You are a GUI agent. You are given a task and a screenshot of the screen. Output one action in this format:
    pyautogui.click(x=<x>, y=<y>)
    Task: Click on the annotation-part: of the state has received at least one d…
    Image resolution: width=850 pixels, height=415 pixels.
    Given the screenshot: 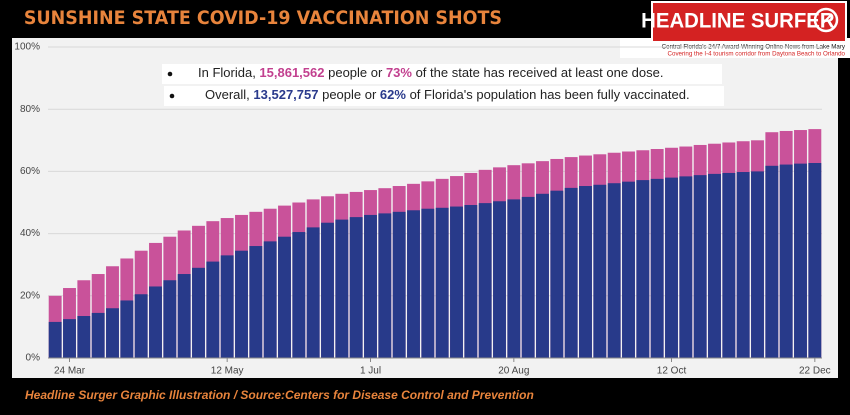 What is the action you would take?
    pyautogui.click(x=538, y=72)
    